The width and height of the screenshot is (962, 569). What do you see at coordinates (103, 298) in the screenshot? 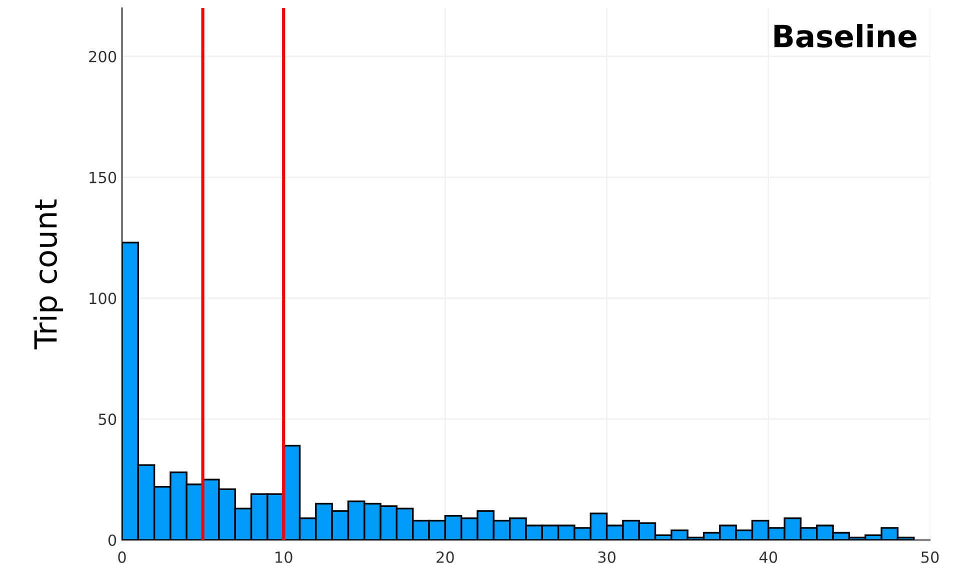
I see `y-tick-label: 100` at bounding box center [103, 298].